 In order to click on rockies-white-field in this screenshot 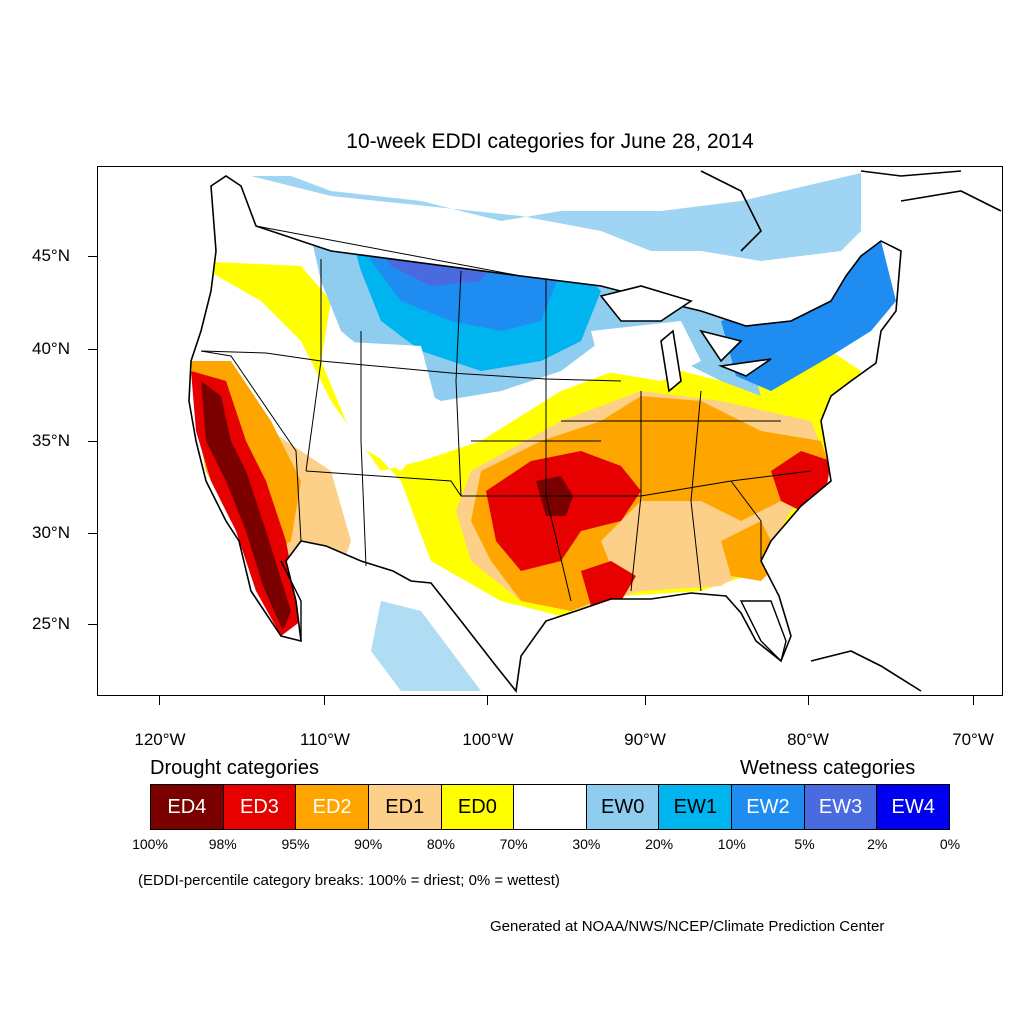, I will do `click(386, 406)`.